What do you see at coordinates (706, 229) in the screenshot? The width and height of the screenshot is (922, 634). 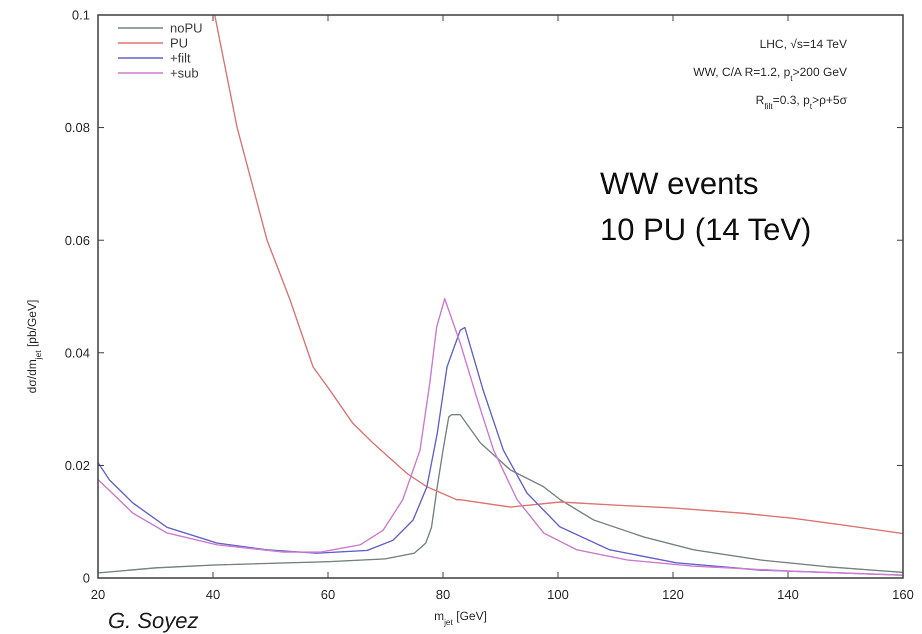 I see `annotation: 10 PU (14 TeV)` at bounding box center [706, 229].